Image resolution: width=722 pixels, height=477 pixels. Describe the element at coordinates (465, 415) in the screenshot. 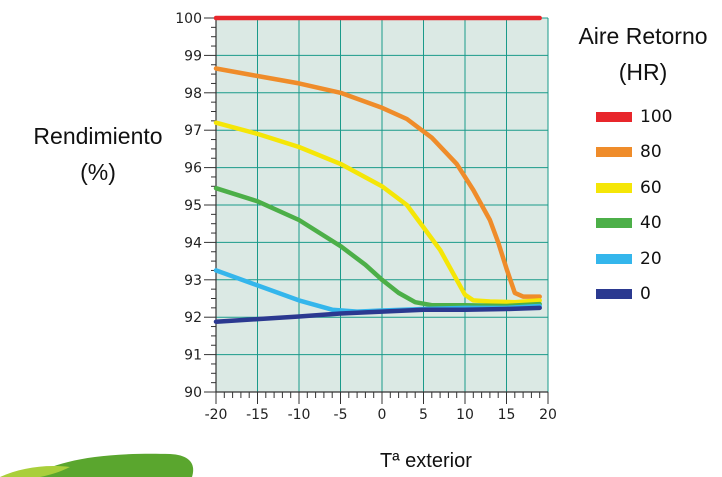

I see `x-tick-label: 10` at that location.